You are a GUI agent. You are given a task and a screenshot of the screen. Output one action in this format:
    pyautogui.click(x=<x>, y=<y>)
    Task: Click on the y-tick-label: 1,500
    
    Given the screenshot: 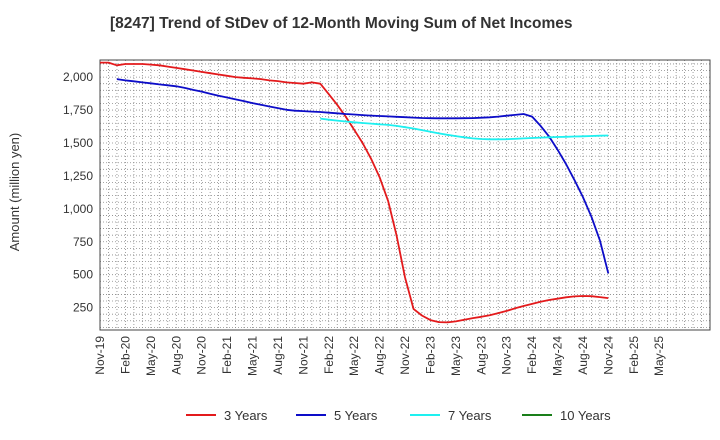 What is the action you would take?
    pyautogui.click(x=78, y=143)
    